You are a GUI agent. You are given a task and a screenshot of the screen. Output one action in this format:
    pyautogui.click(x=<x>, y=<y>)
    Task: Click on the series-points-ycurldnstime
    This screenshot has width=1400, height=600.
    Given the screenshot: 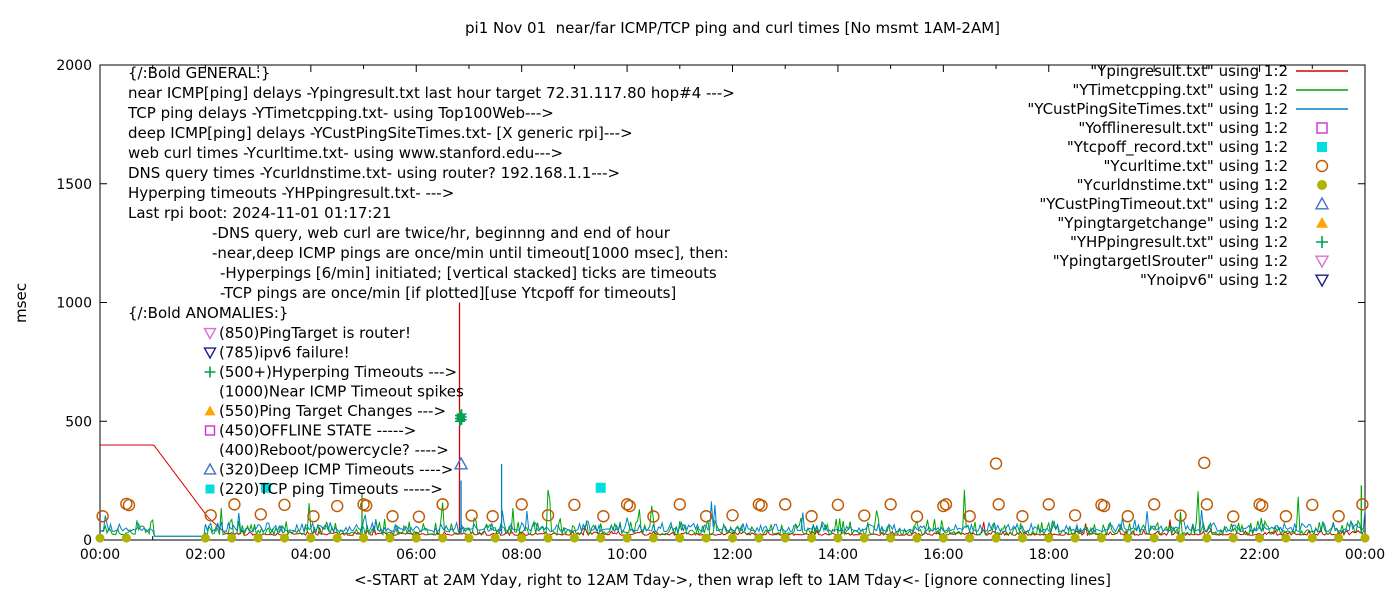 What is the action you would take?
    pyautogui.click(x=732, y=538)
    